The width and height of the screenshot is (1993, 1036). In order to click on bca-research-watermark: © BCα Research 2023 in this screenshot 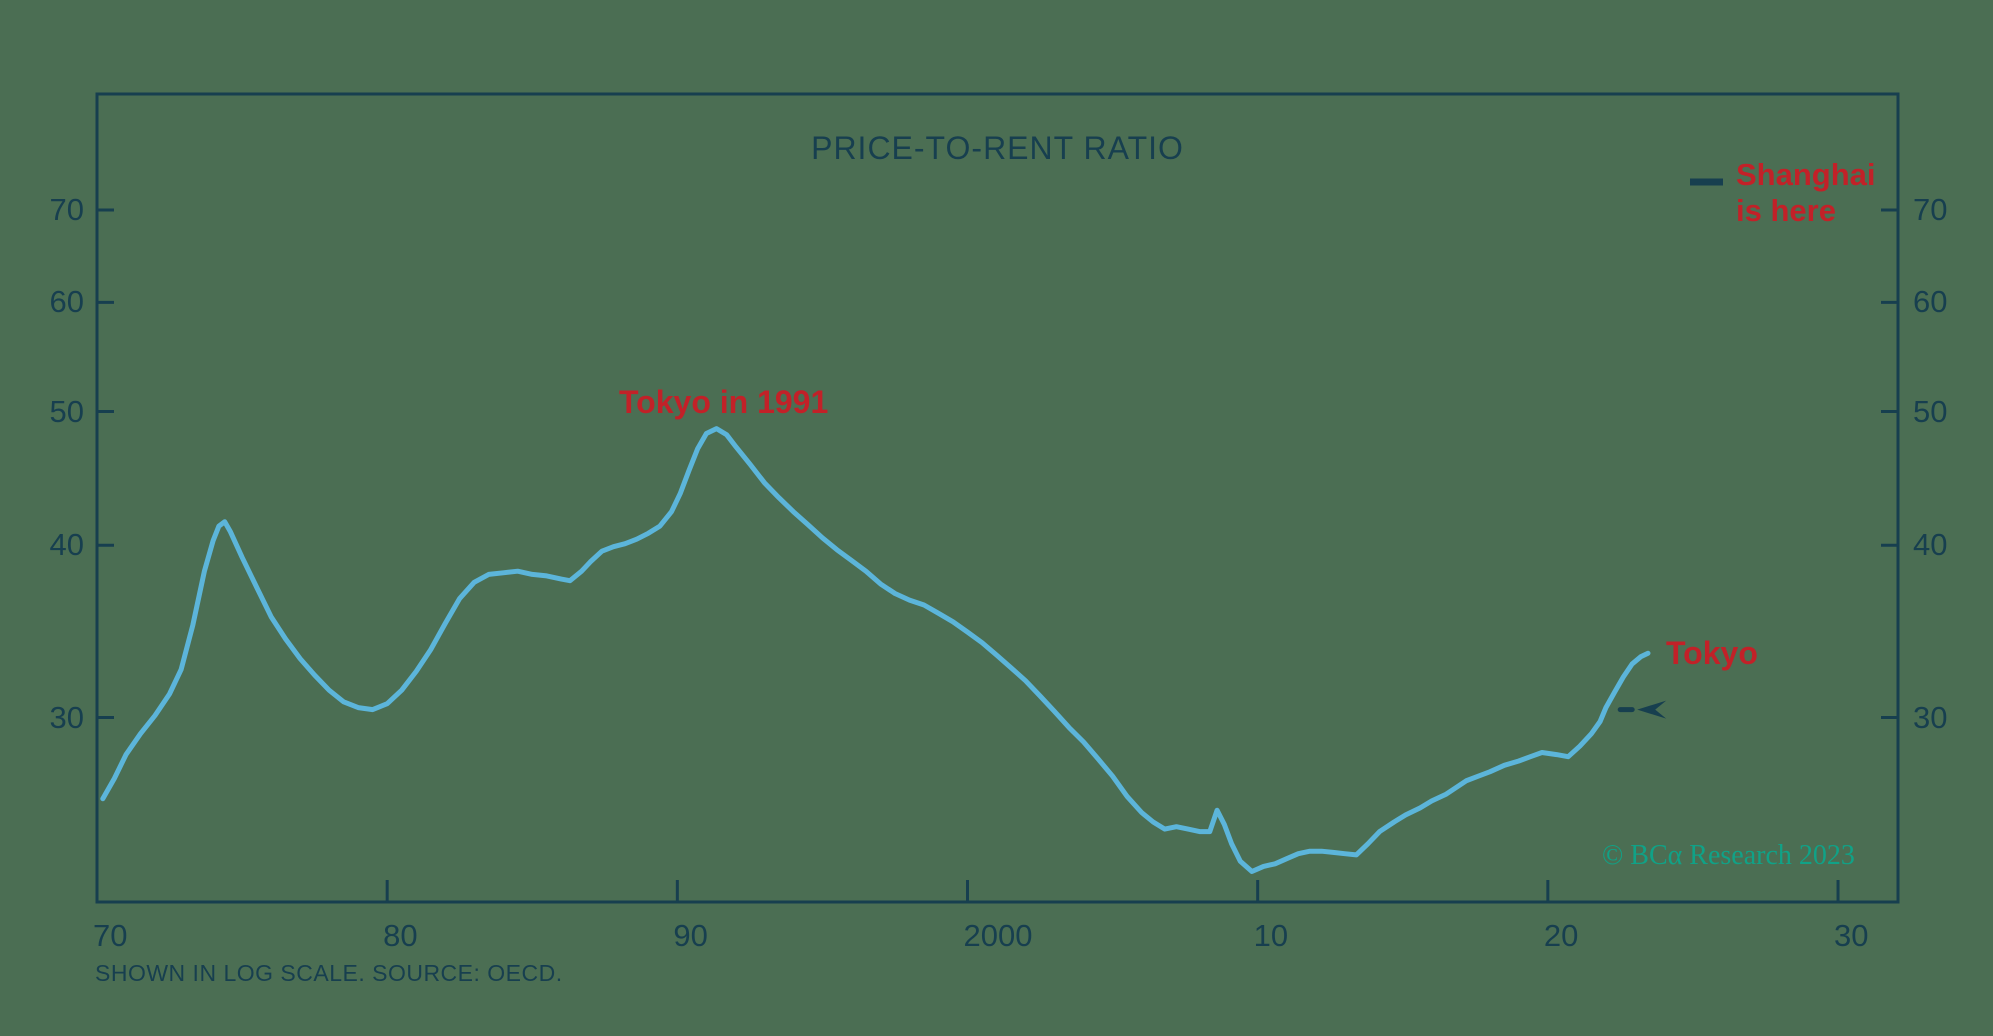, I will do `click(1728, 855)`.